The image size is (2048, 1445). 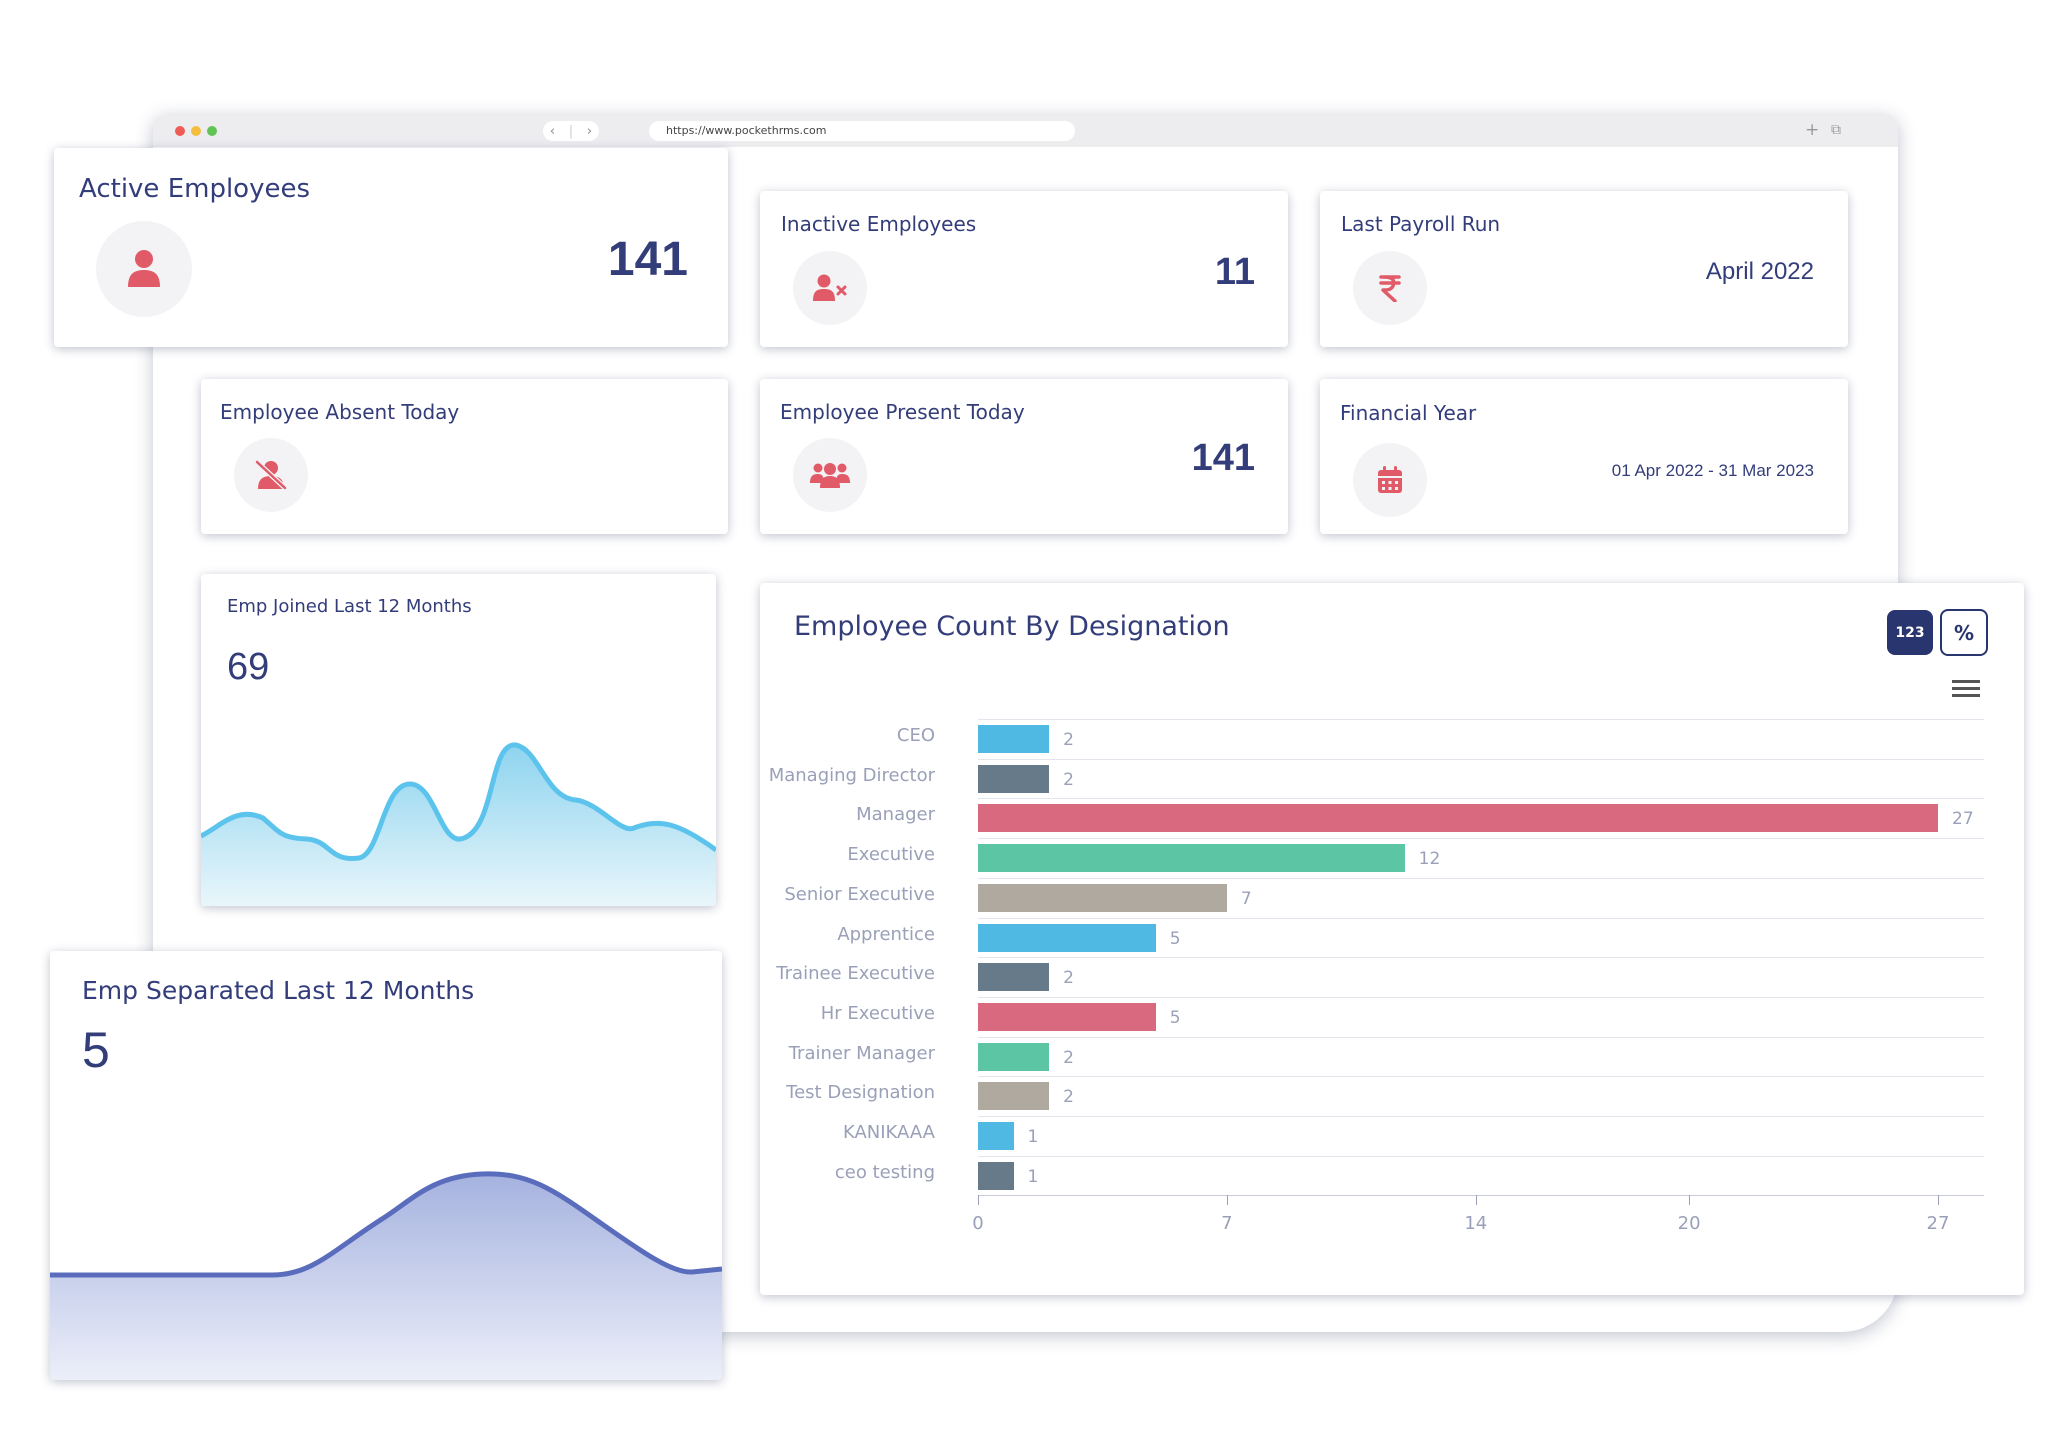 What do you see at coordinates (1408, 413) in the screenshot?
I see `card-title: Financial Year` at bounding box center [1408, 413].